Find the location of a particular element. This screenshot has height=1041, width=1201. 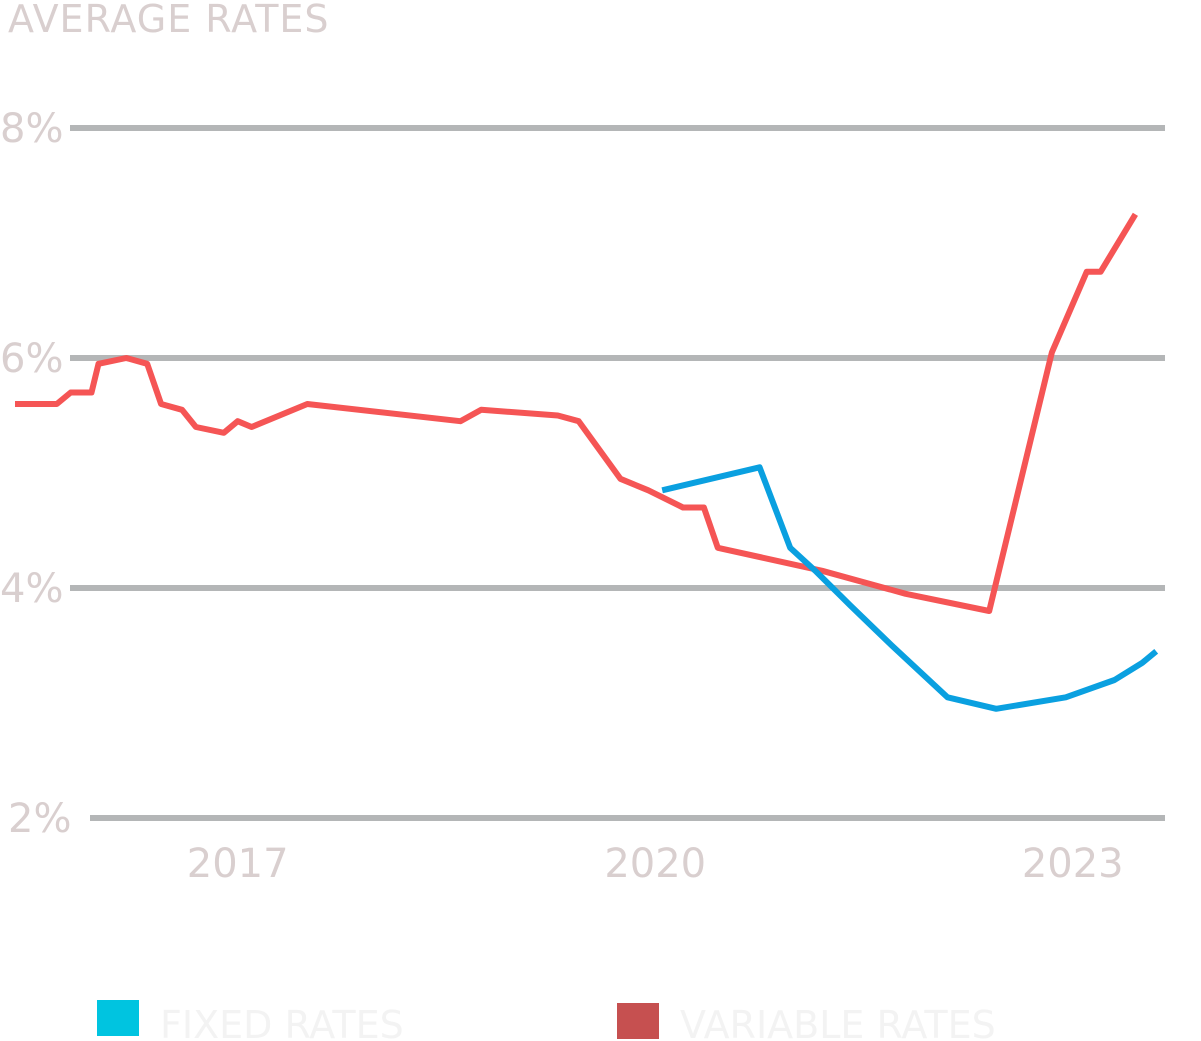

y-tick-label: 4% is located at coordinates (31, 589).